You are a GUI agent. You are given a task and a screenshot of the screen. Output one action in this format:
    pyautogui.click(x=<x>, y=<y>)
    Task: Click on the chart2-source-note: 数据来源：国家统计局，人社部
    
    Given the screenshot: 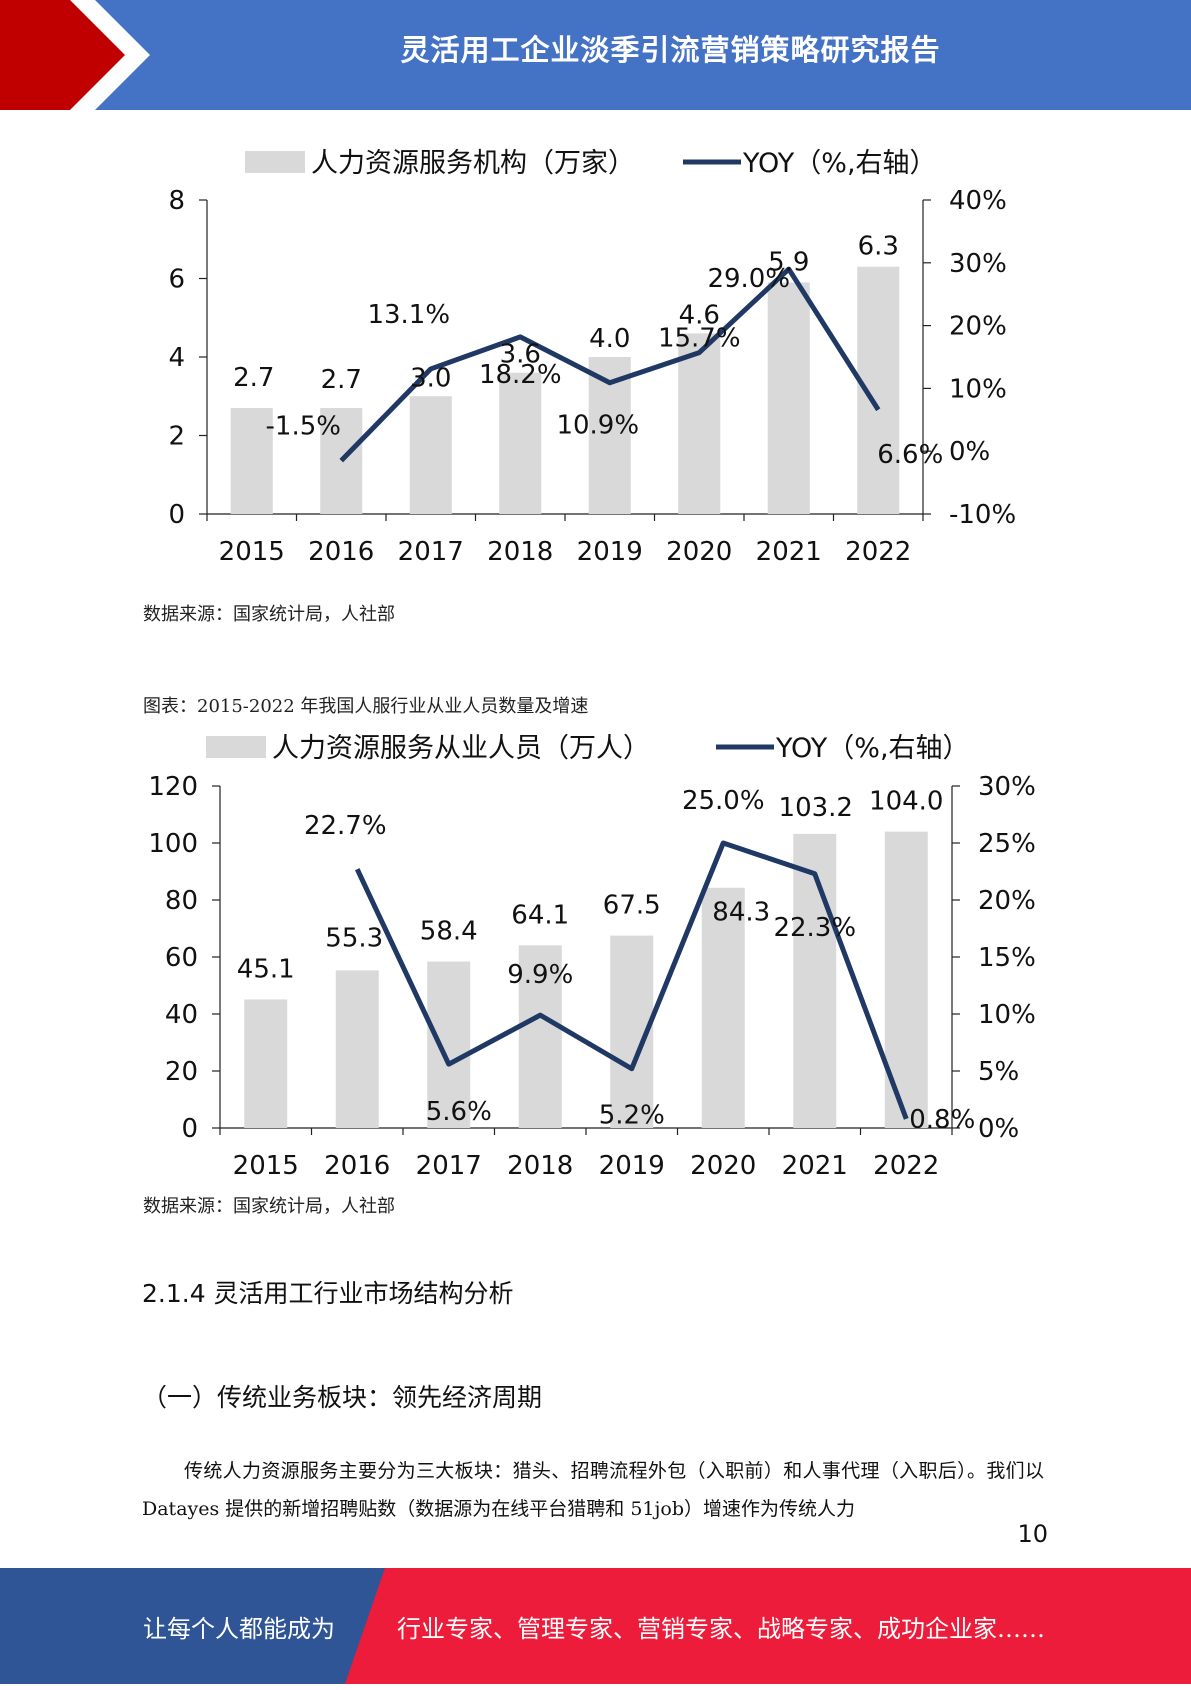 What is the action you would take?
    pyautogui.click(x=269, y=1205)
    